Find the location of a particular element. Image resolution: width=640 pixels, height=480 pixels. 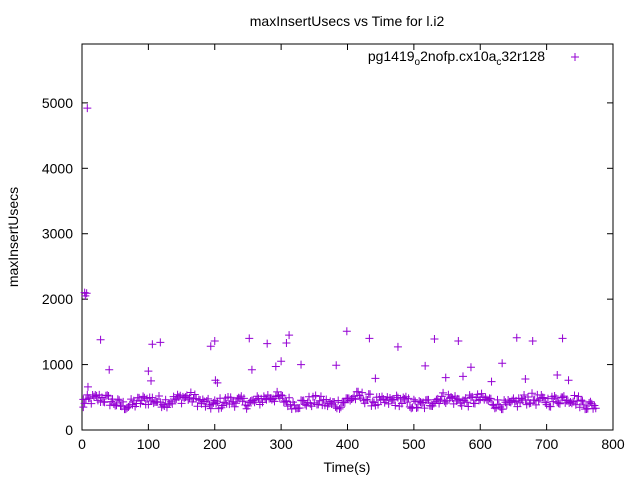

x-tick-label: 400 is located at coordinates (348, 444).